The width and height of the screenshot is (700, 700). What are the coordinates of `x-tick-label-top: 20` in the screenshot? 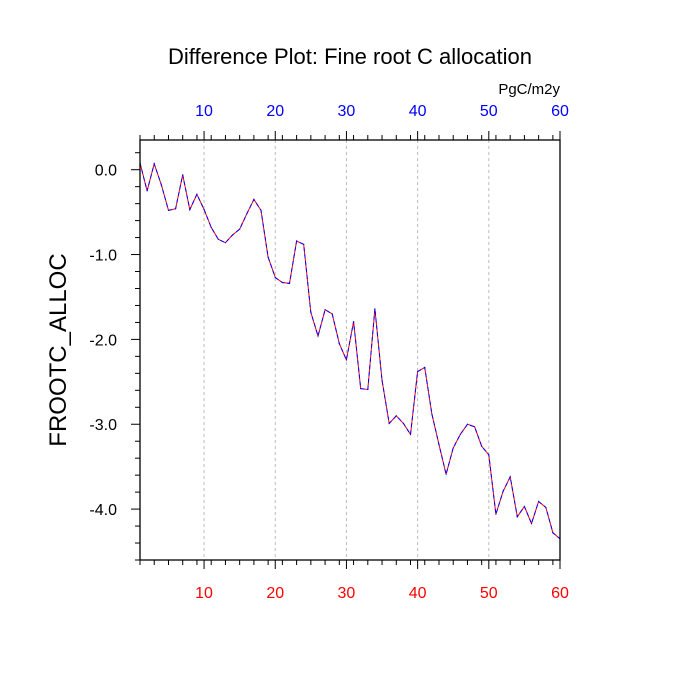 It's located at (275, 111).